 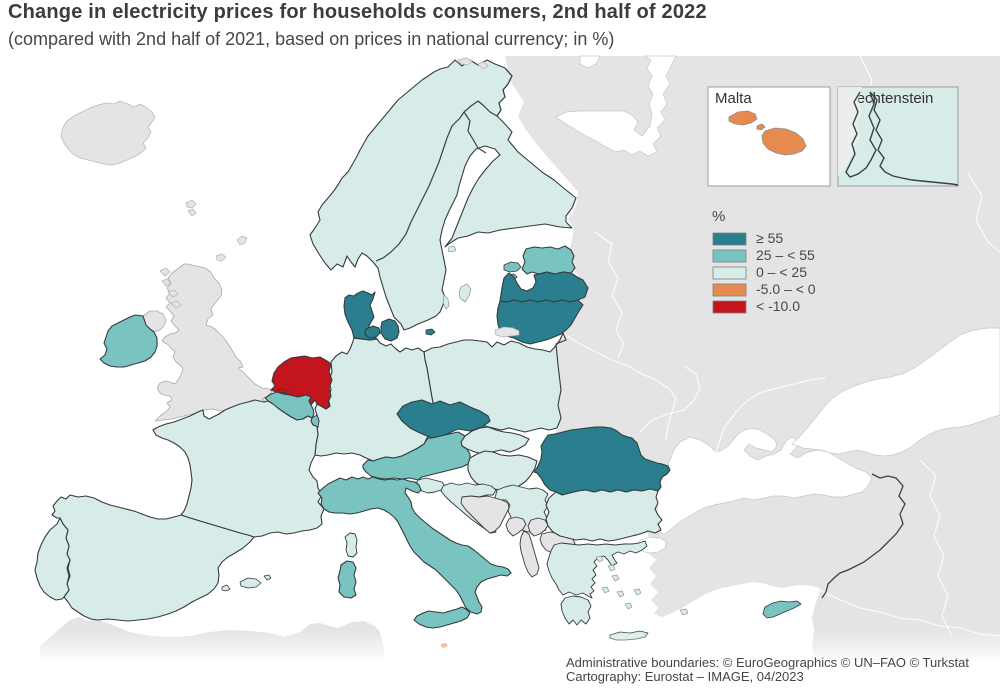 I want to click on svg-text:Cartography: Eurostat – IMAGE,: Cartography: Eurostat – IMAGE, 04/2023, so click(x=685, y=676).